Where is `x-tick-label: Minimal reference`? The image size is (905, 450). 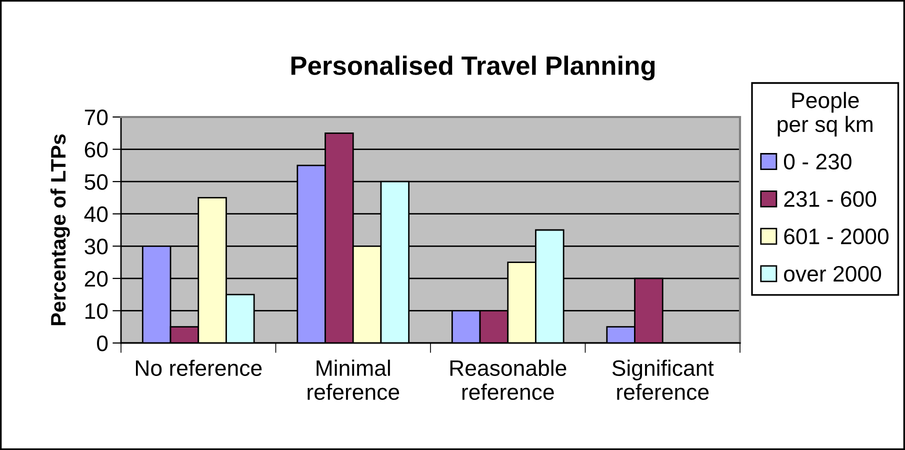 x-tick-label: Minimal reference is located at coordinates (354, 380).